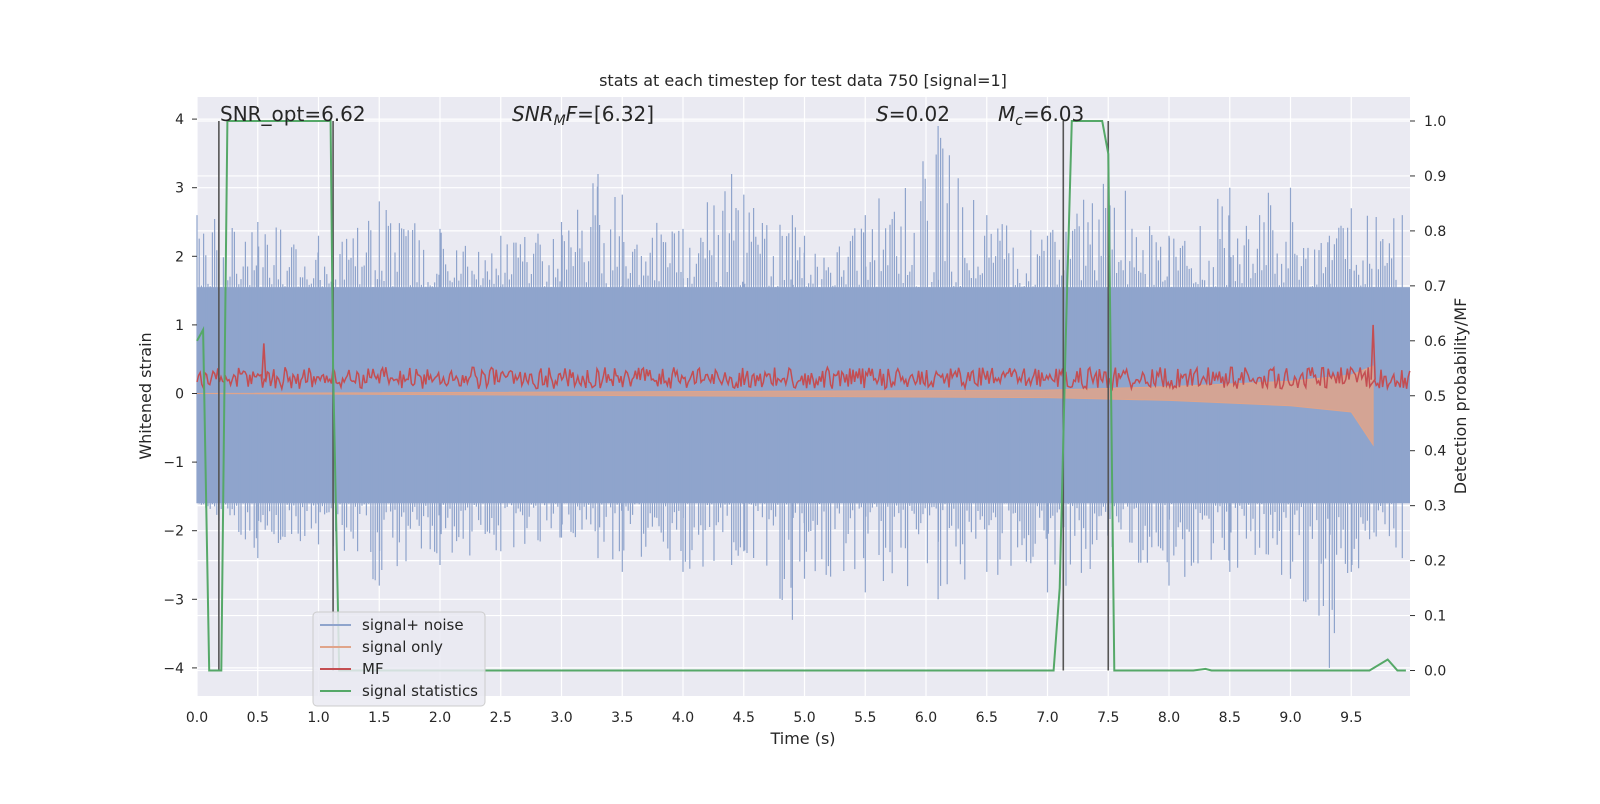 The image size is (1600, 804). I want to click on snr-mf-annotation: SNRMF=[6.32], so click(583, 115).